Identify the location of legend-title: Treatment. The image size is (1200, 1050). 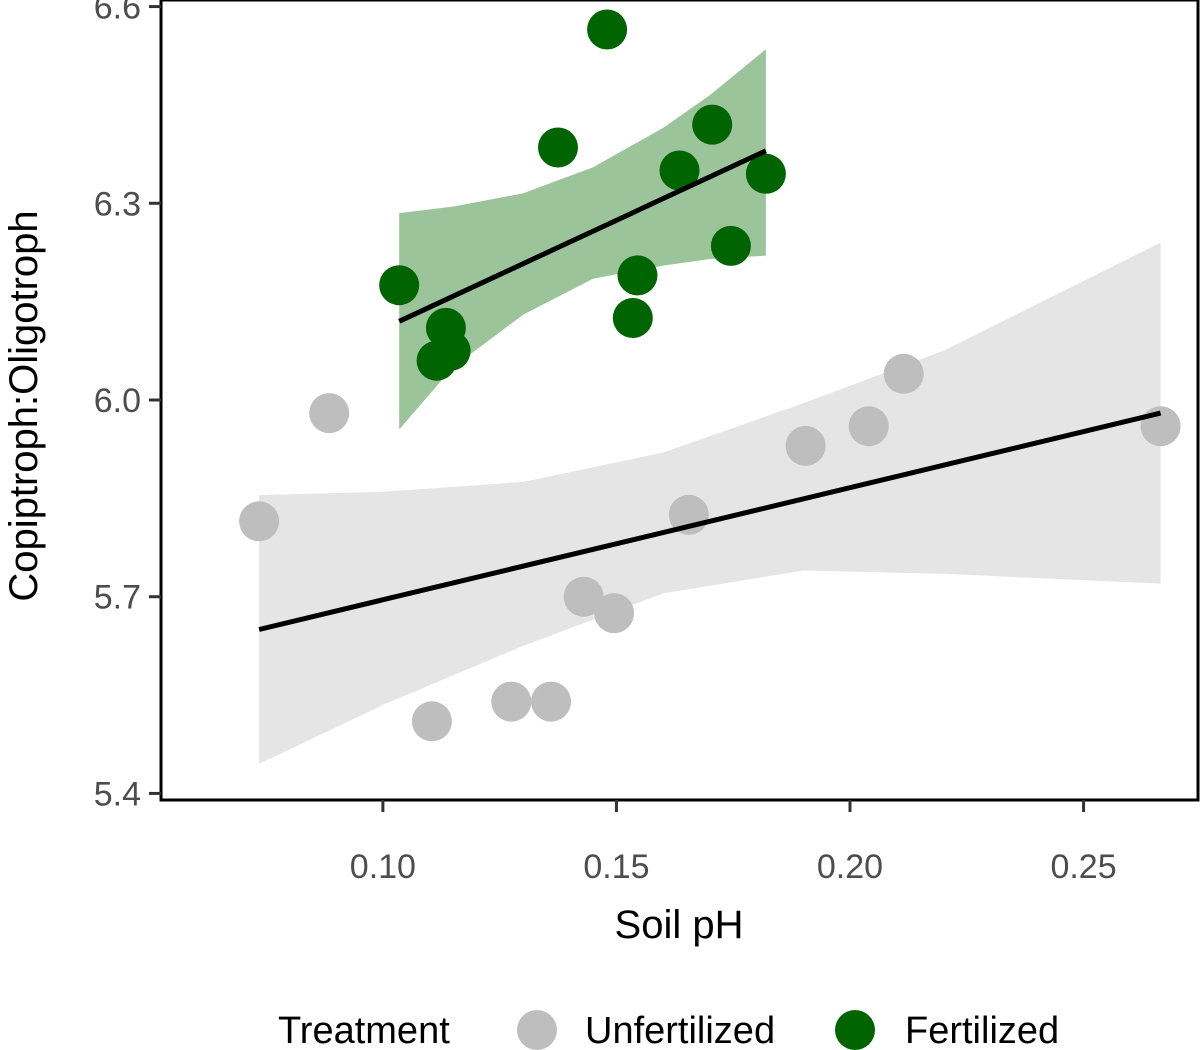
(364, 1030).